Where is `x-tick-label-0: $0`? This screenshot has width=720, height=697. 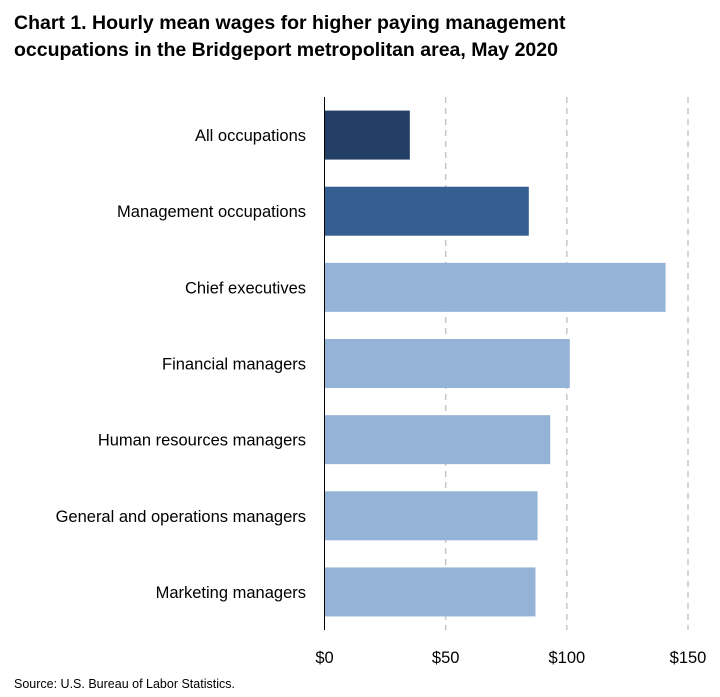 x-tick-label-0: $0 is located at coordinates (324, 658).